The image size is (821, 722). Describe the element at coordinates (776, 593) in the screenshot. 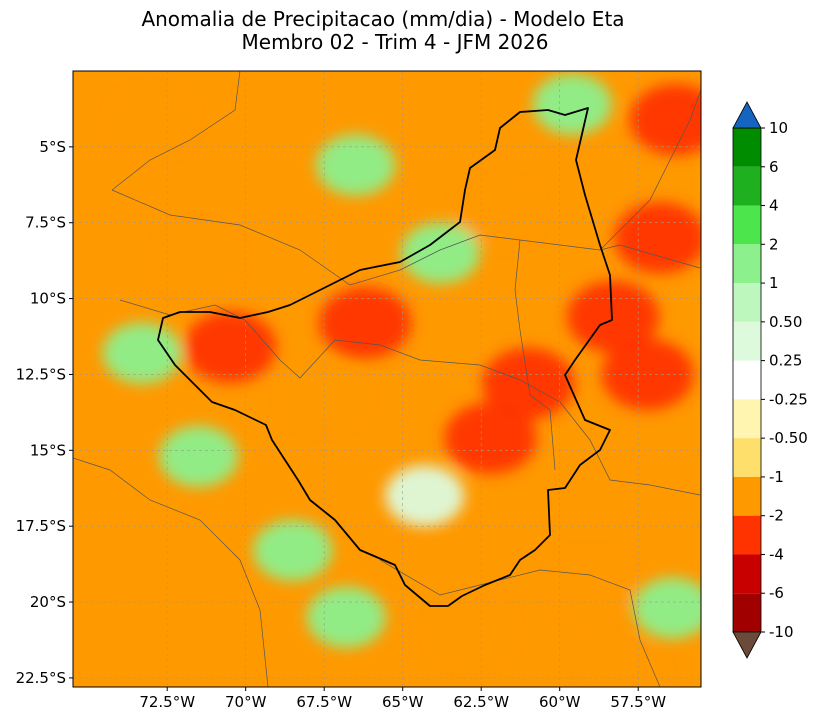

I see `colorbar-level-label: -6` at that location.